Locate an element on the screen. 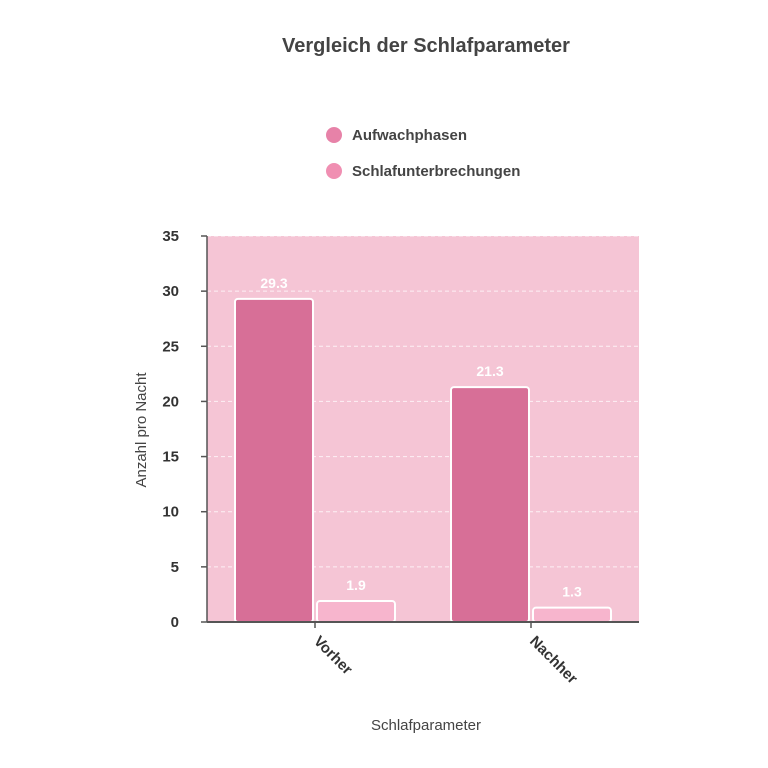  y-tick-label: 20 is located at coordinates (170, 401).